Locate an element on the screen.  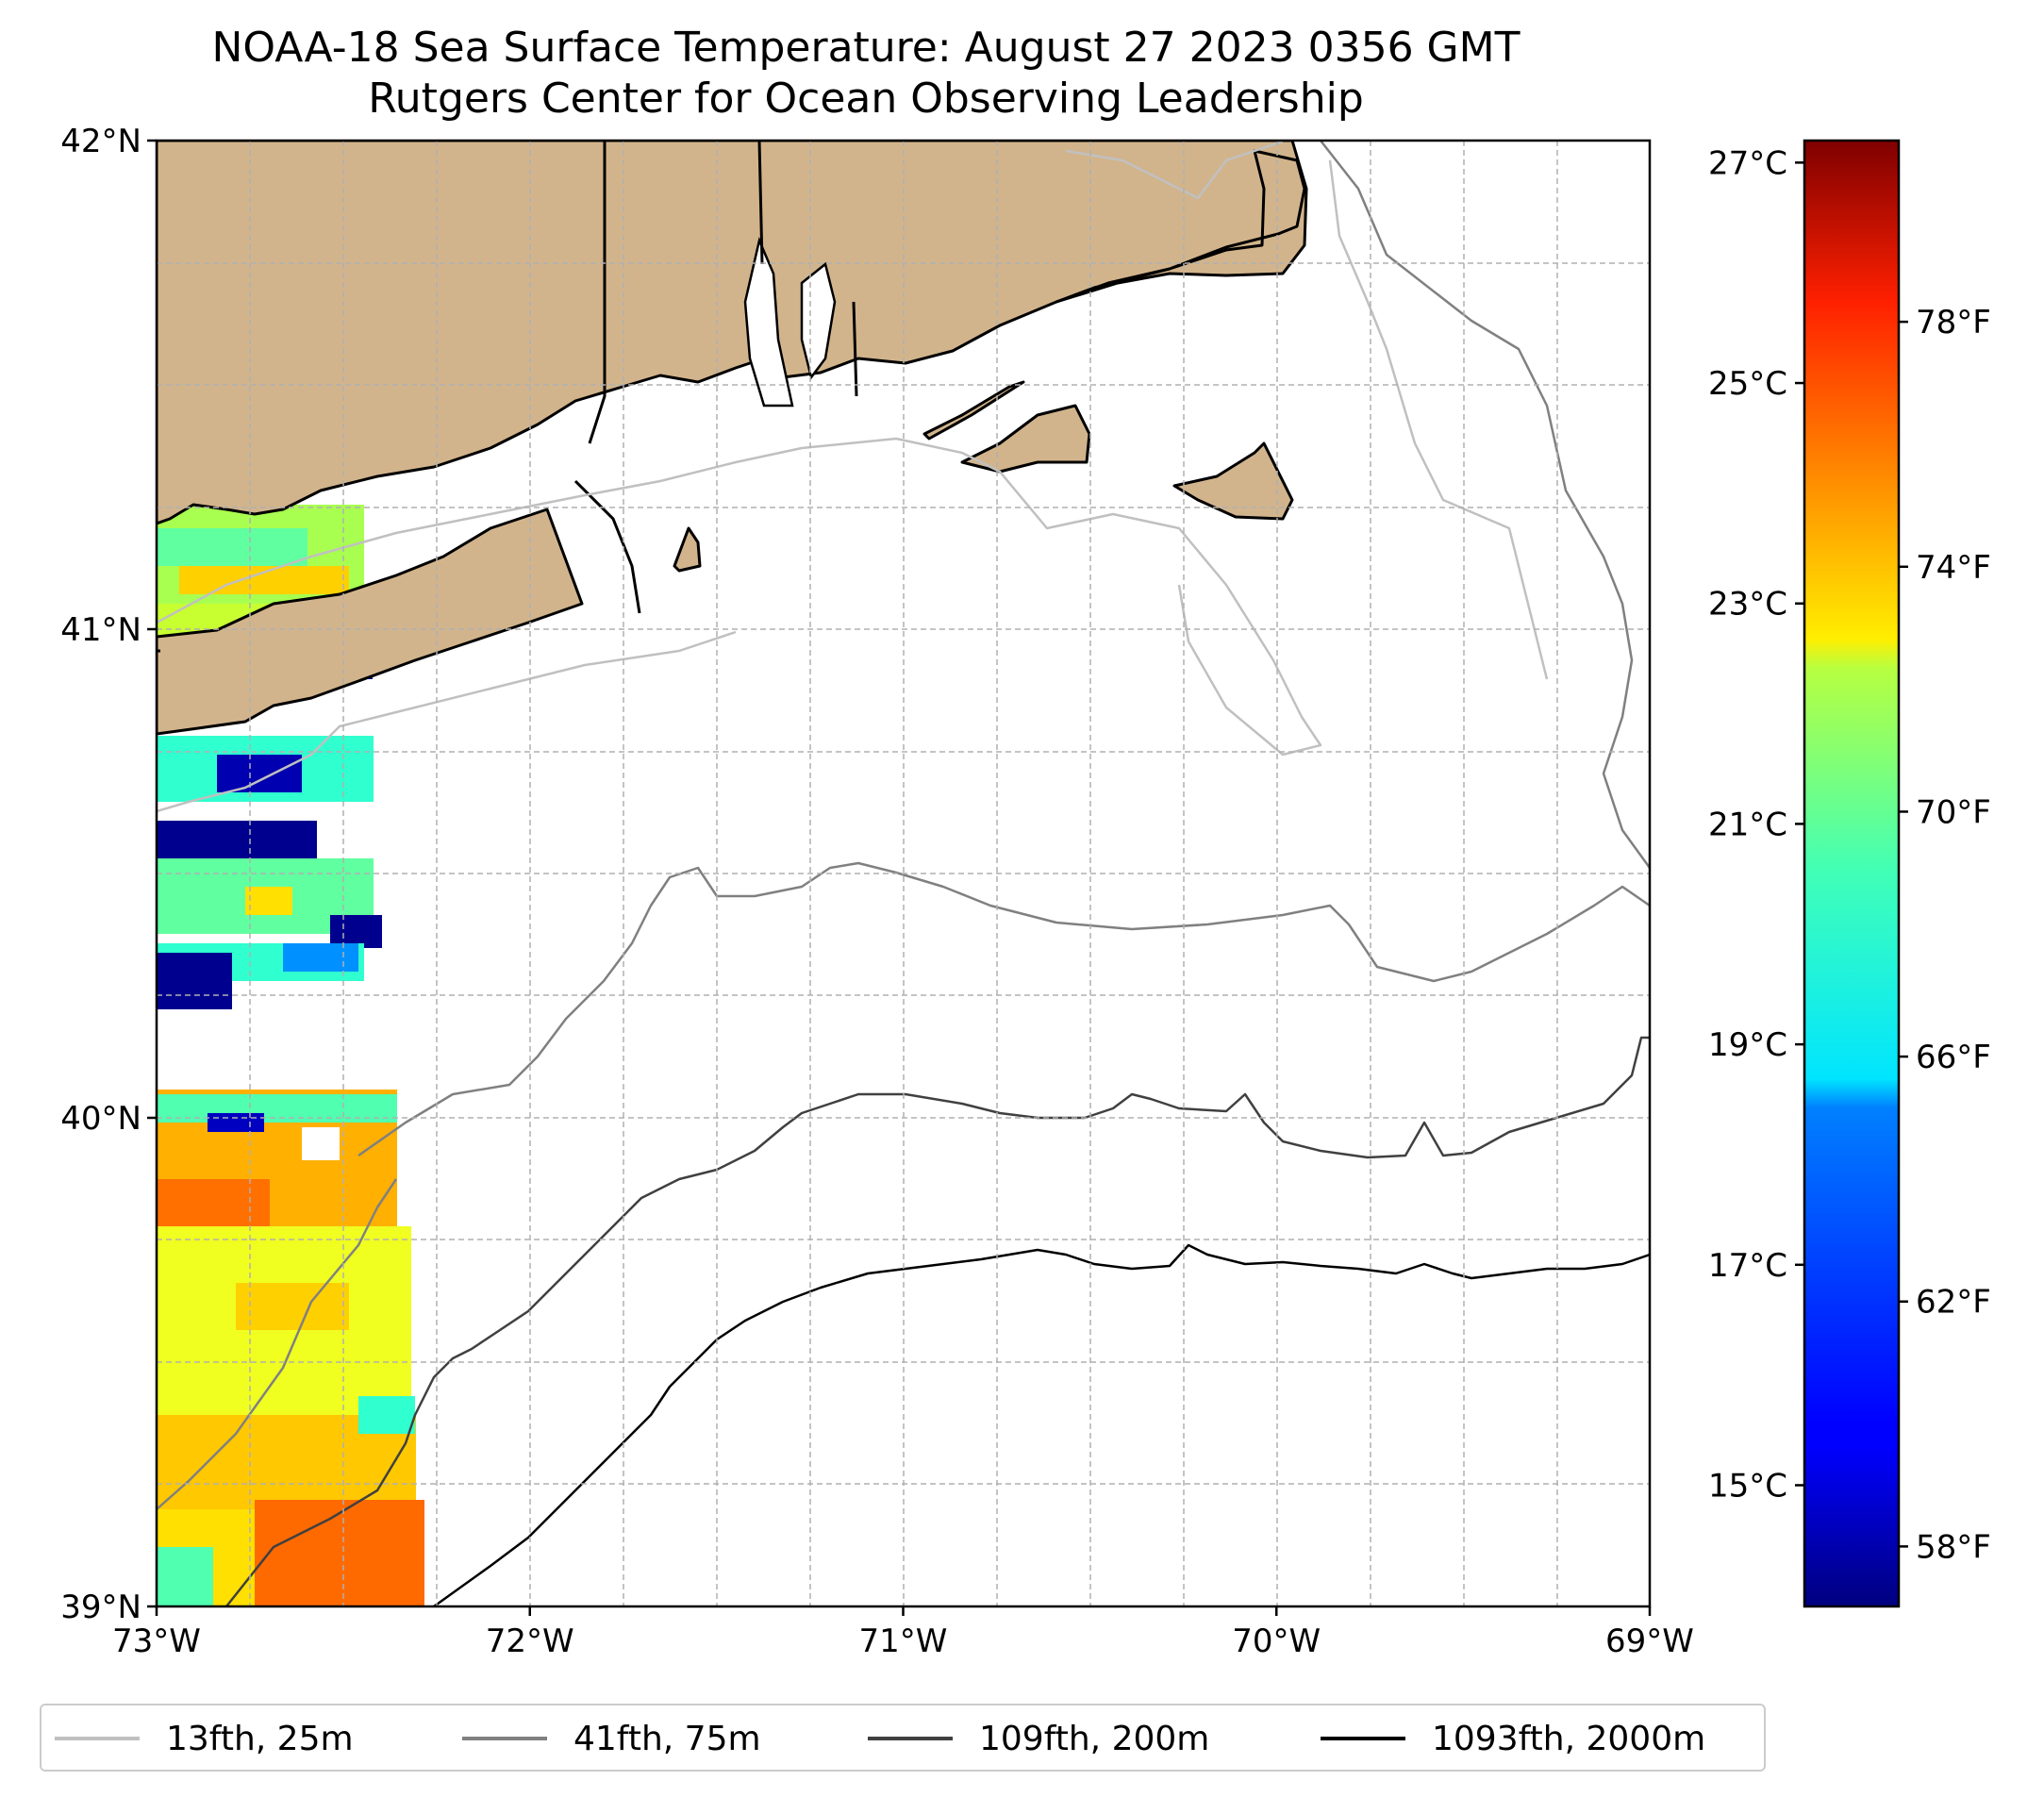
fahrenheit-tick-label: 70°F is located at coordinates (1954, 812).